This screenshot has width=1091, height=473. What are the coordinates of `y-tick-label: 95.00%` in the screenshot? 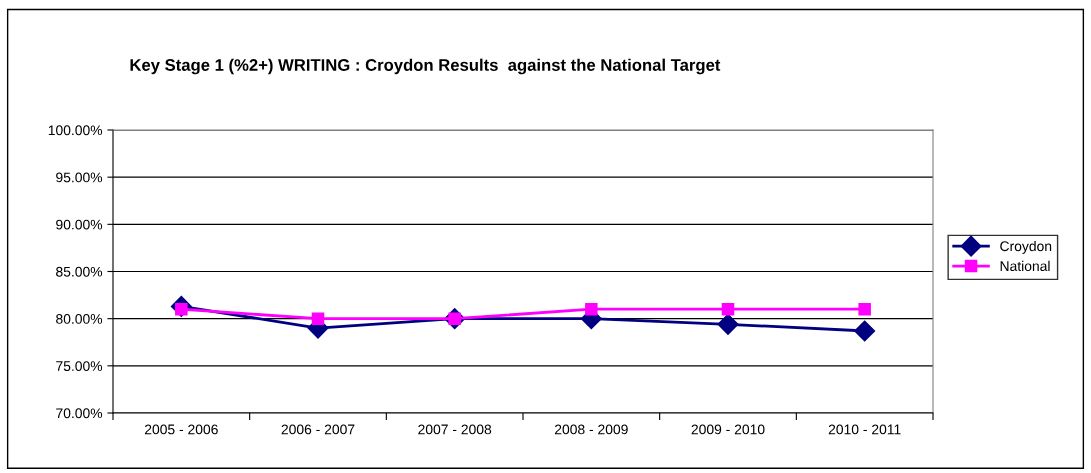 It's located at (79, 177).